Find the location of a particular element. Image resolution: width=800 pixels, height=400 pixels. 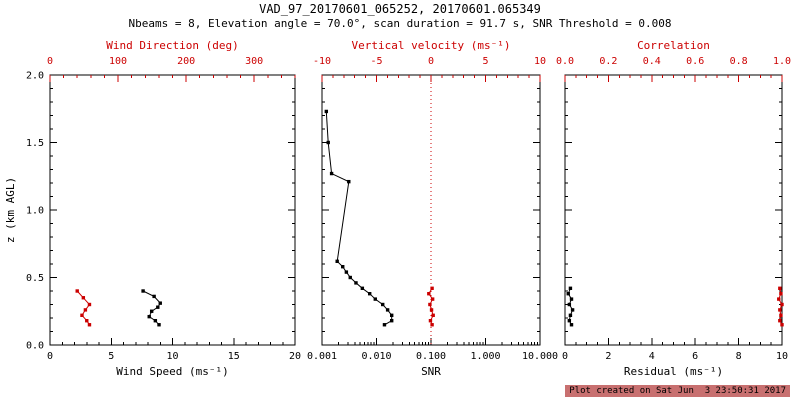

x-tick-label: 0.8 is located at coordinates (739, 61).